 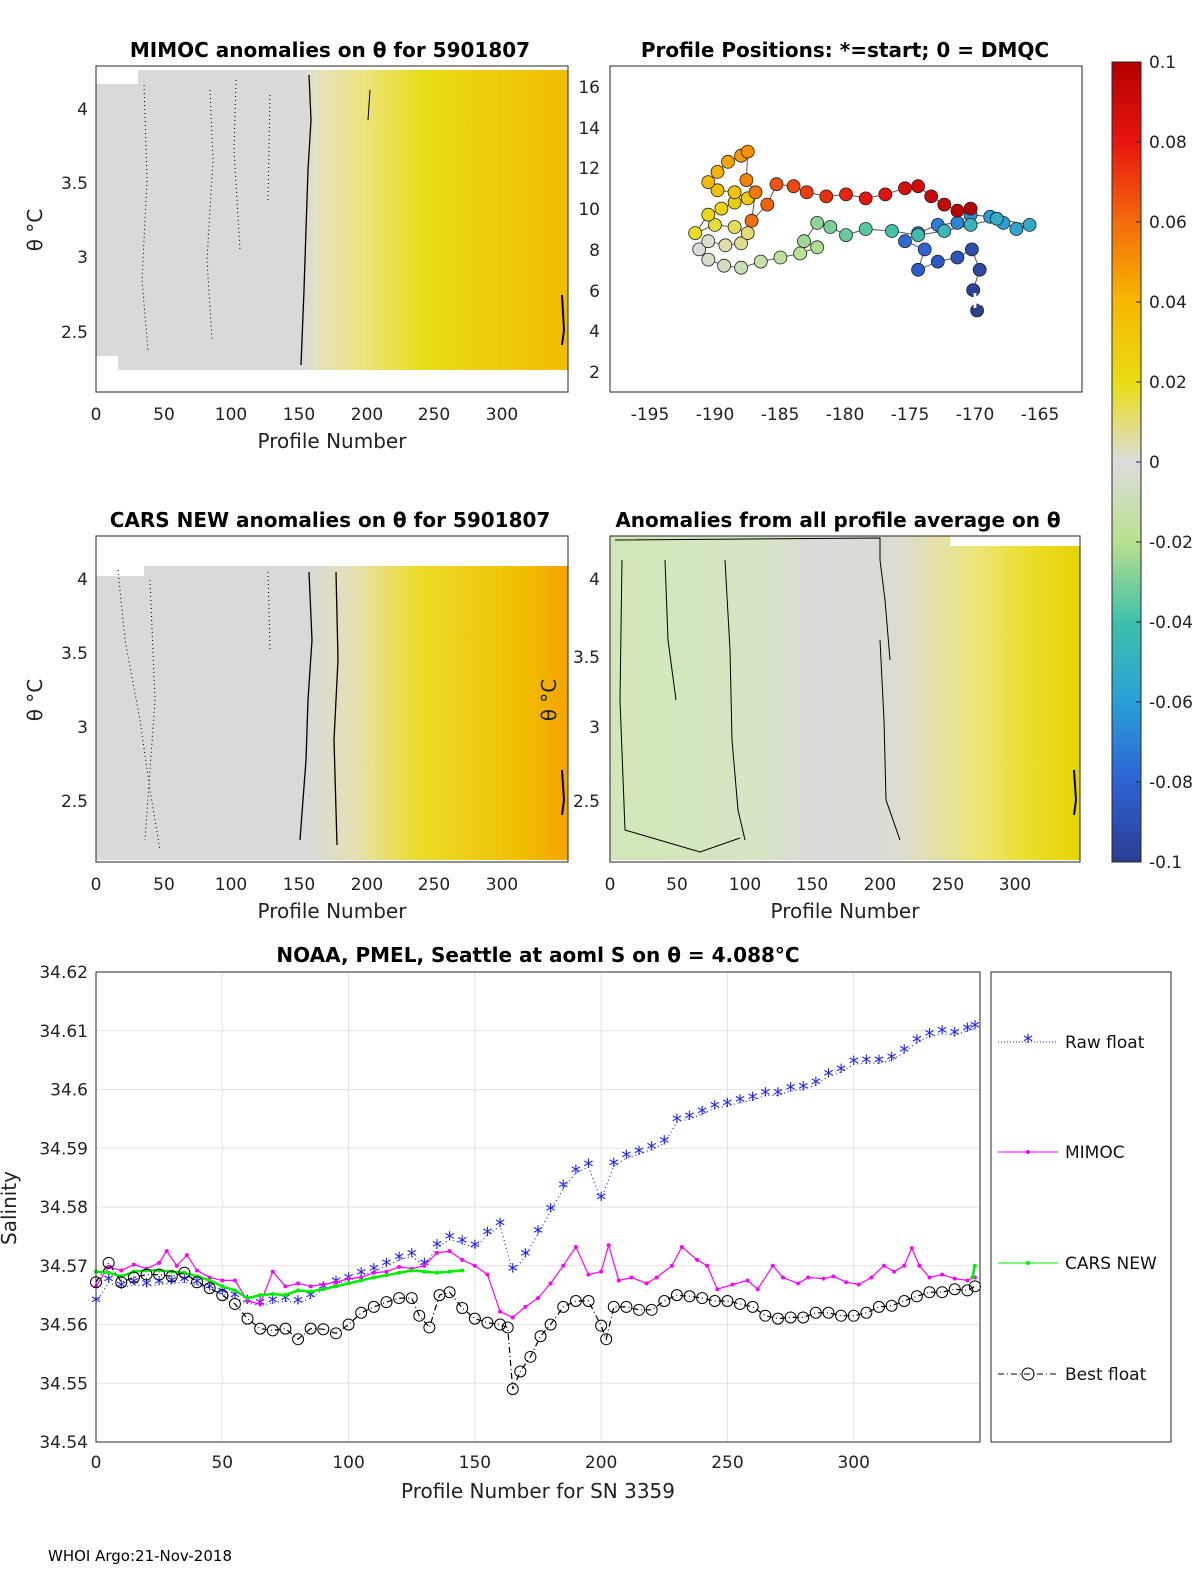 I want to click on allavg-contour-line, so click(x=1075, y=792).